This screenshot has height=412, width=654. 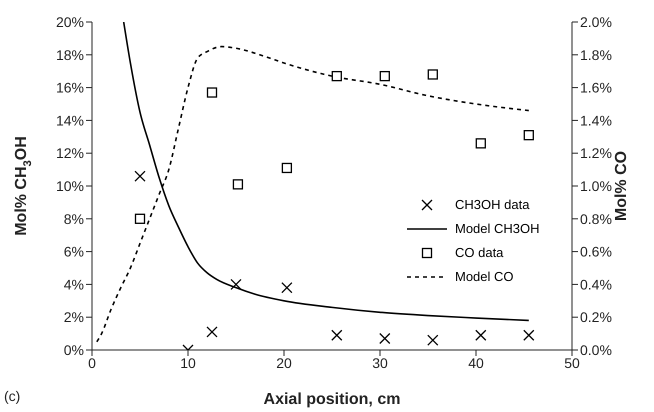 What do you see at coordinates (596, 153) in the screenshot?
I see `y2-tick-label: 1.2%` at bounding box center [596, 153].